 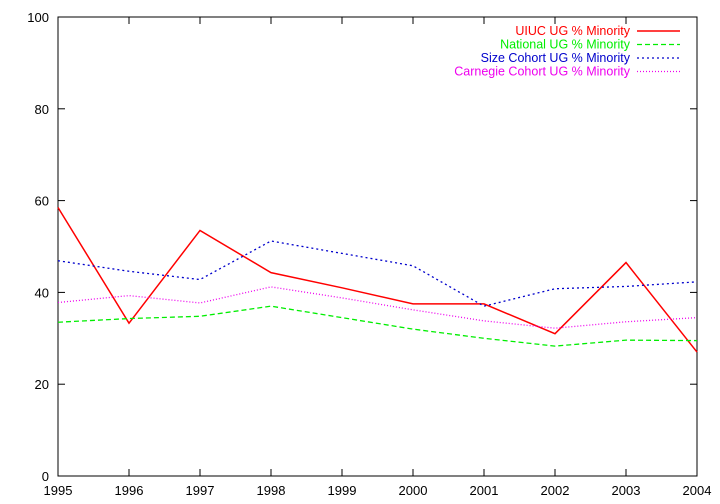 I want to click on legend-label: Size Cohort UG % Minority, so click(x=556, y=58).